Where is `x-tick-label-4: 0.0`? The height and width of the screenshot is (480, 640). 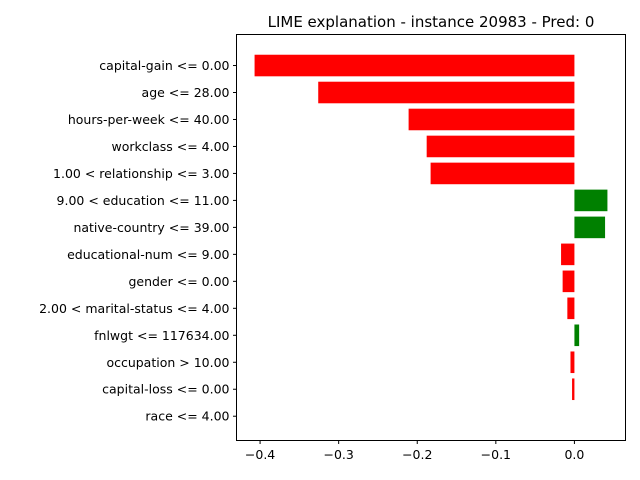 x-tick-label-4: 0.0 is located at coordinates (574, 454).